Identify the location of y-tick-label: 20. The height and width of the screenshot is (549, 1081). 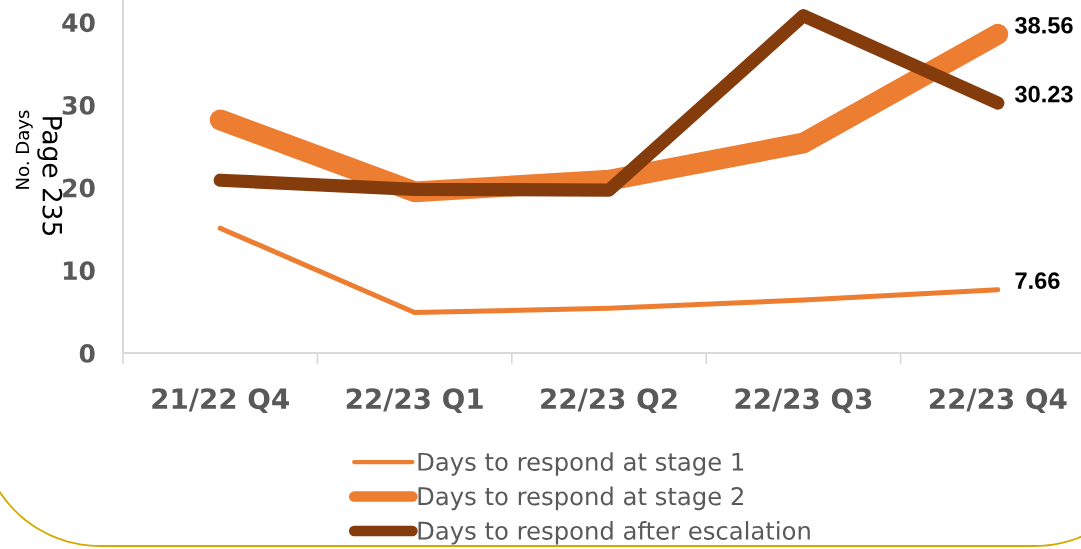
(79, 188).